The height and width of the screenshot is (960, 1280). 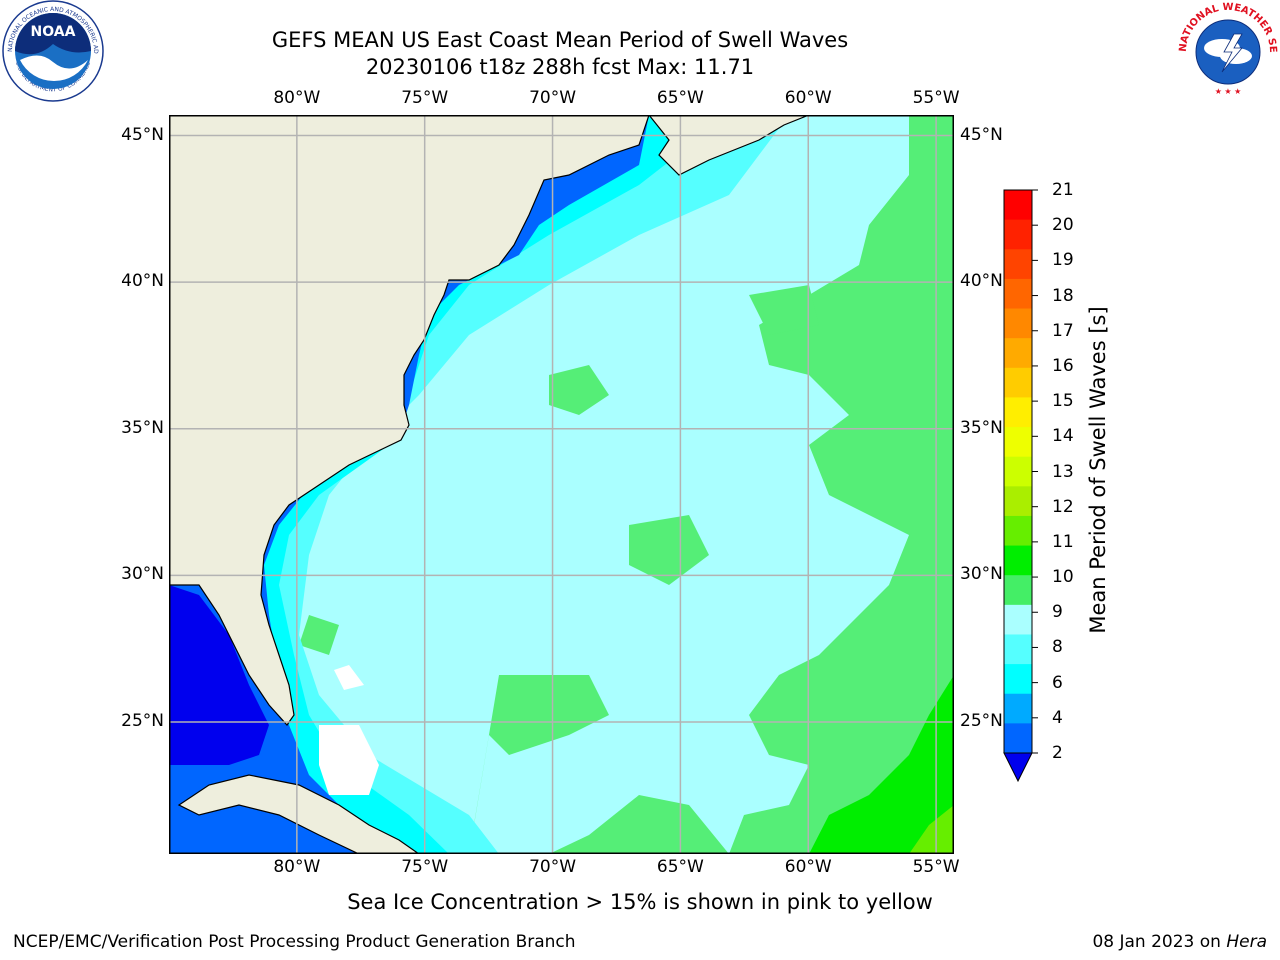 What do you see at coordinates (841, 484) in the screenshot?
I see `swell-9-10s-region` at bounding box center [841, 484].